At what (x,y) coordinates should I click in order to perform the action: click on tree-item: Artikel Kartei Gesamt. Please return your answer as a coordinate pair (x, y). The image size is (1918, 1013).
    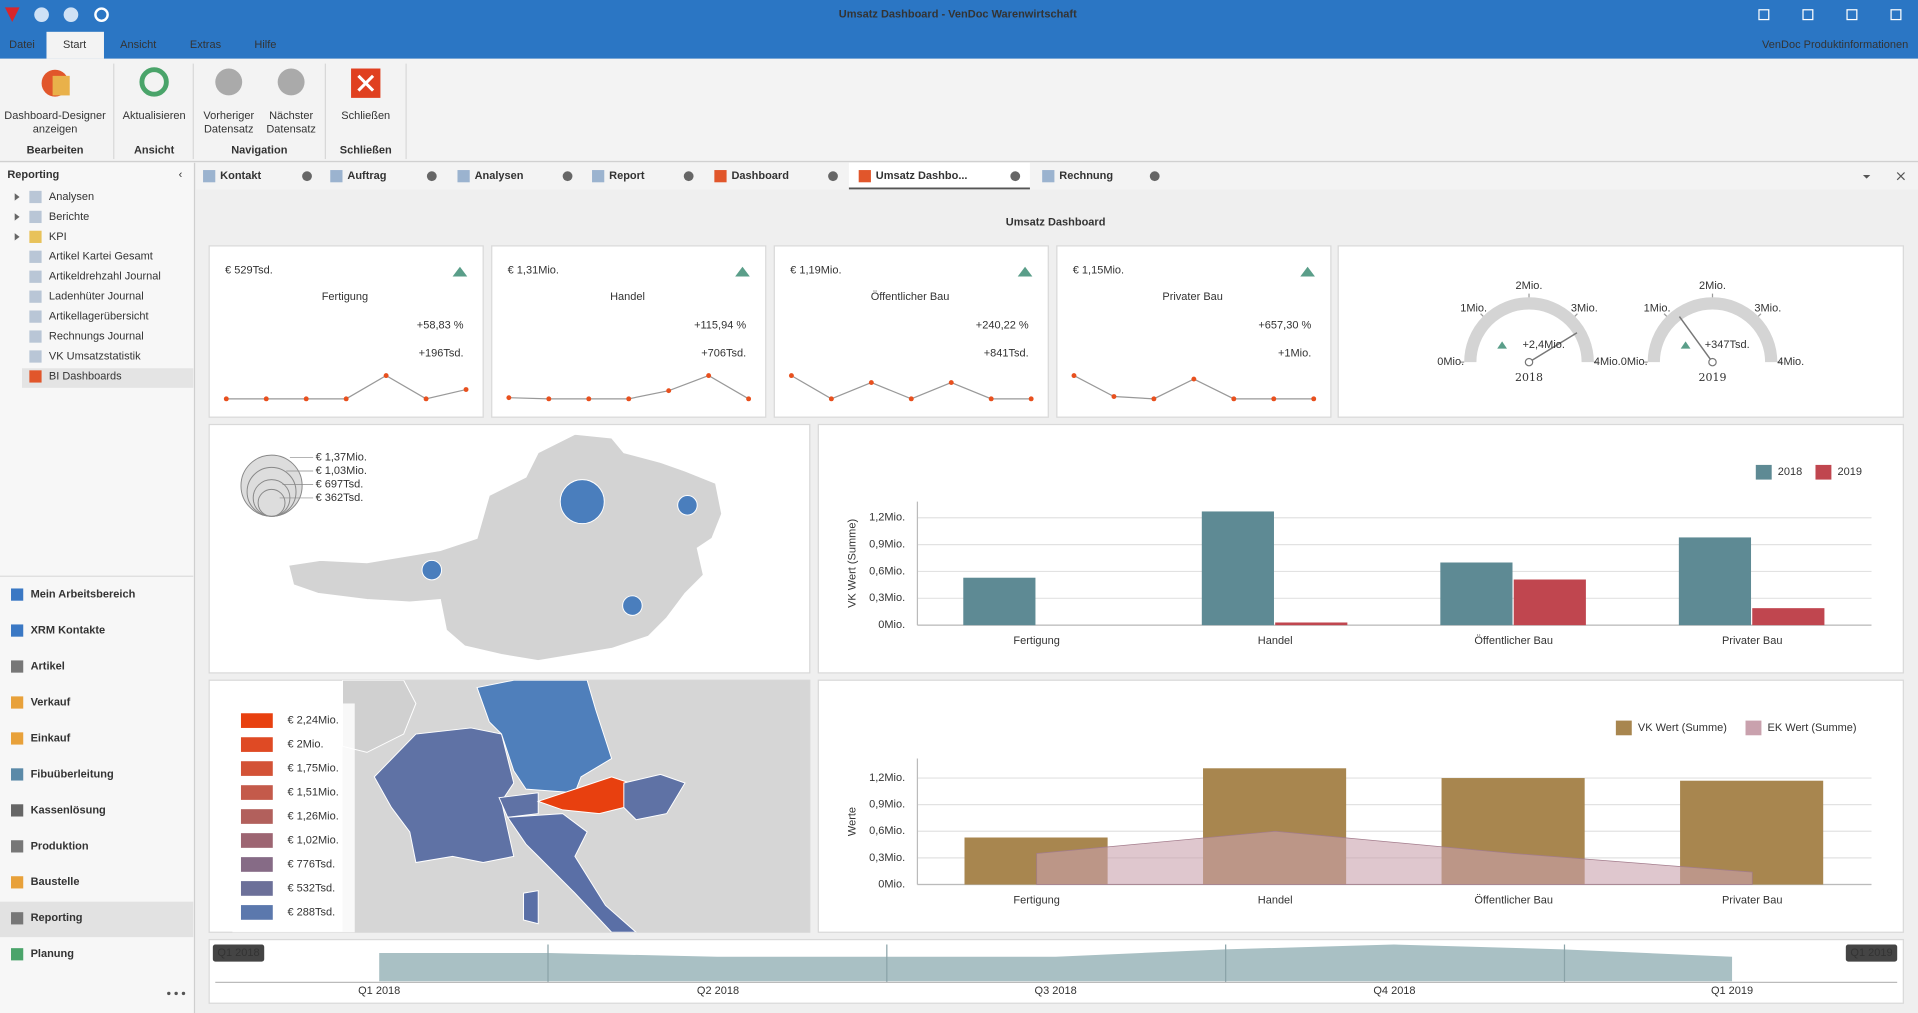
    Looking at the image, I should click on (101, 257).